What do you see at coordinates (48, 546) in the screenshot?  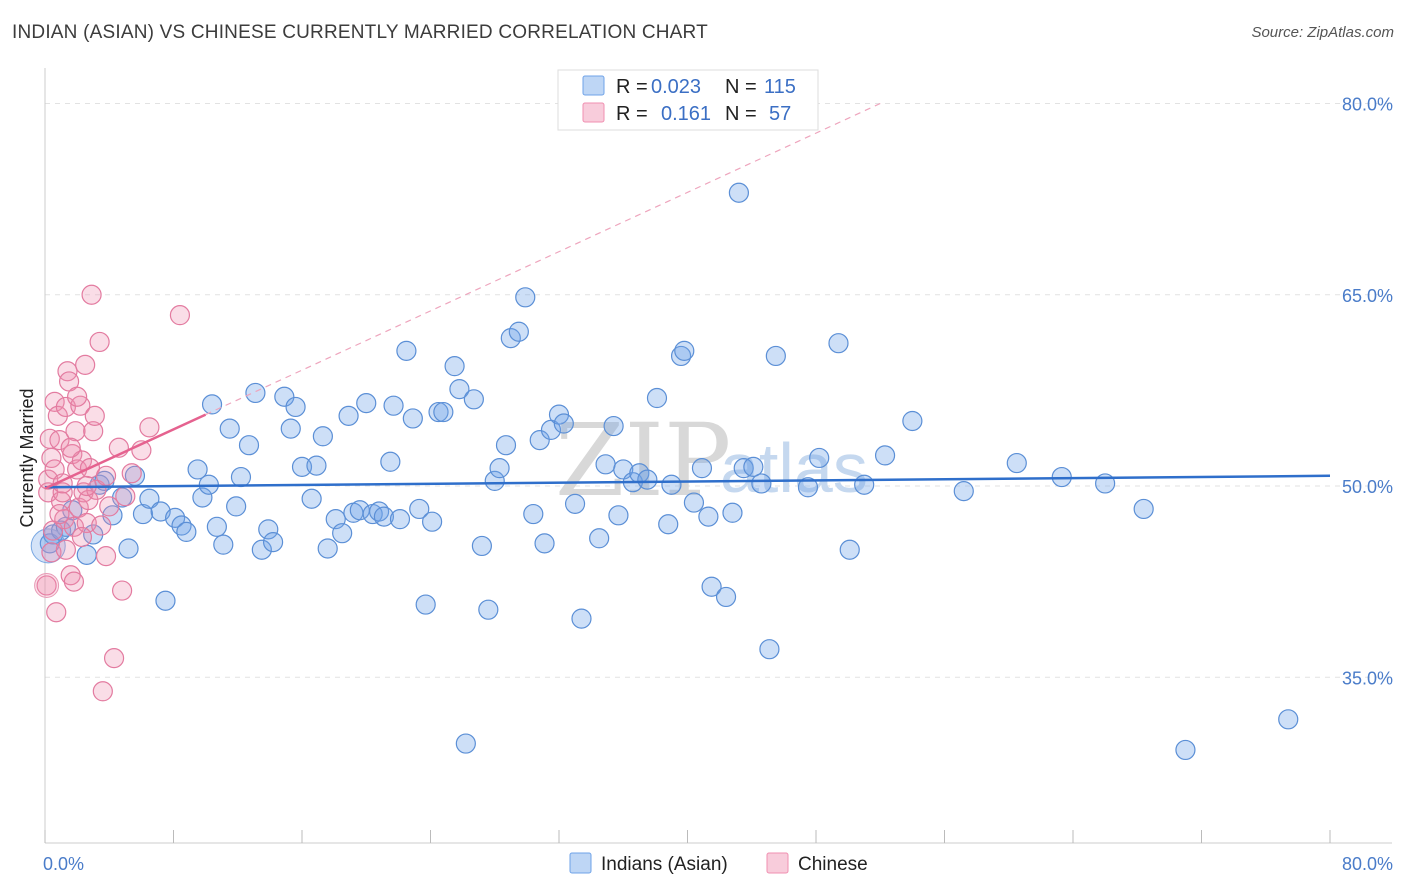 I see `indian-point-cluster` at bounding box center [48, 546].